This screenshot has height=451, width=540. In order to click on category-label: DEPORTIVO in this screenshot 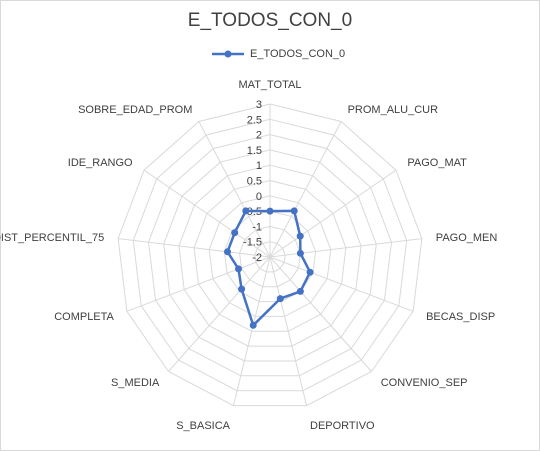, I will do `click(342, 426)`.